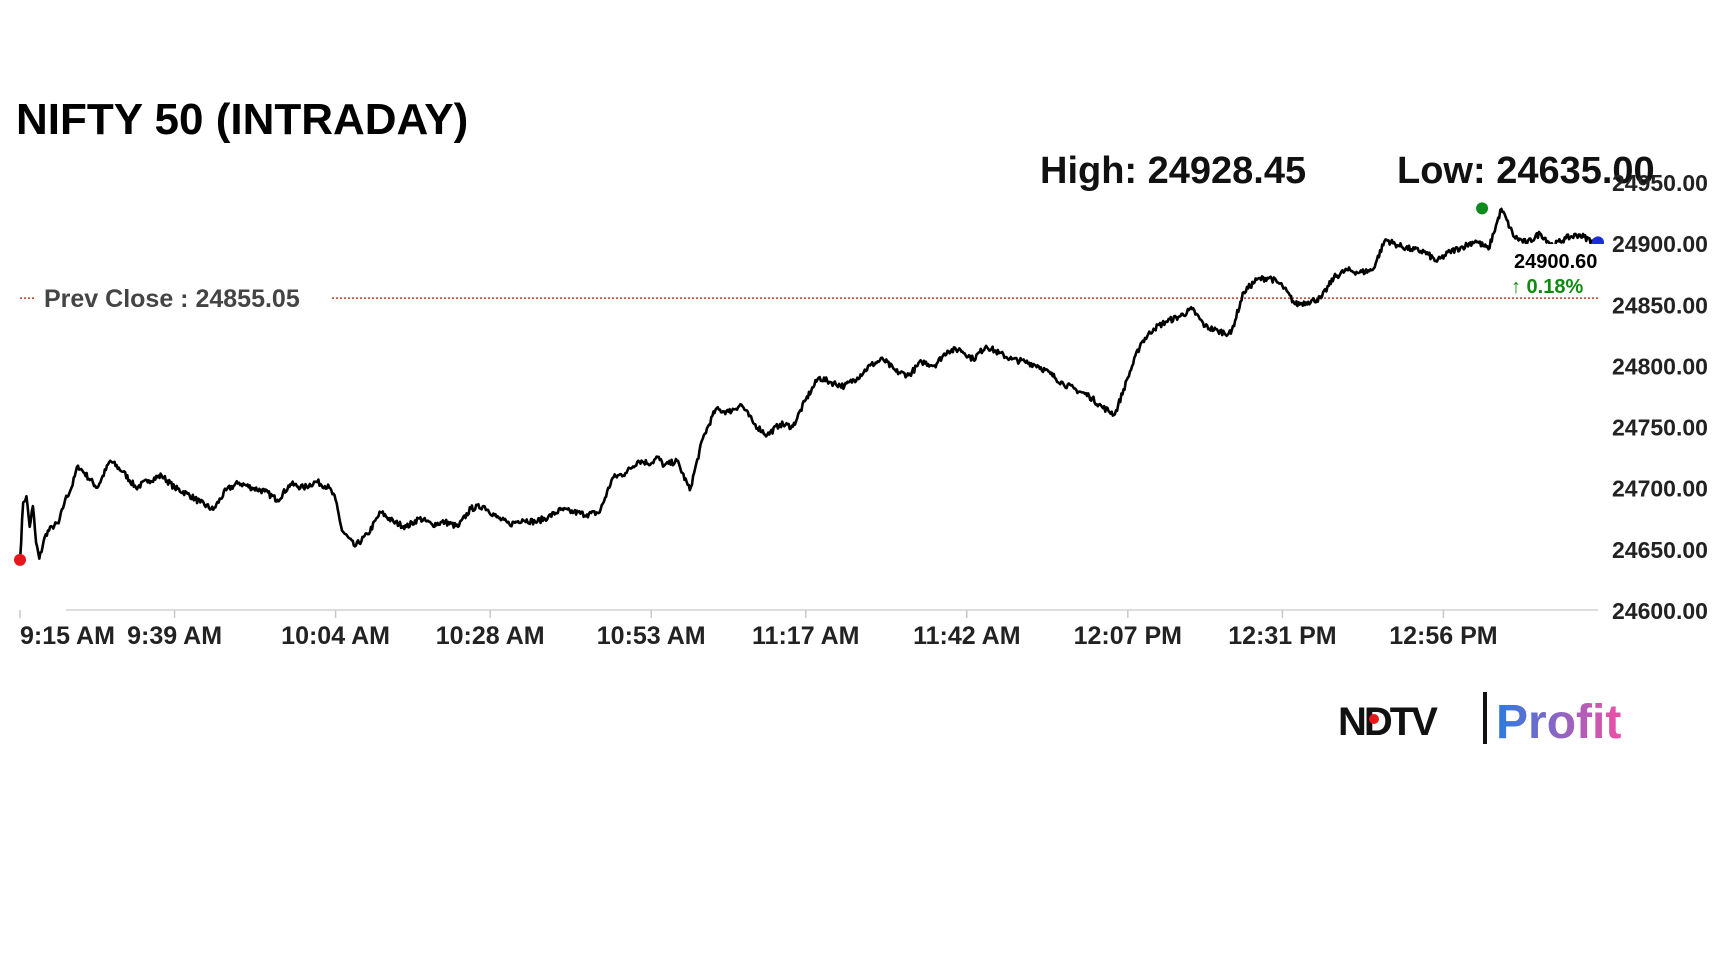 The image size is (1728, 972). What do you see at coordinates (335, 636) in the screenshot?
I see `x-tick-label: 10:04 AM` at bounding box center [335, 636].